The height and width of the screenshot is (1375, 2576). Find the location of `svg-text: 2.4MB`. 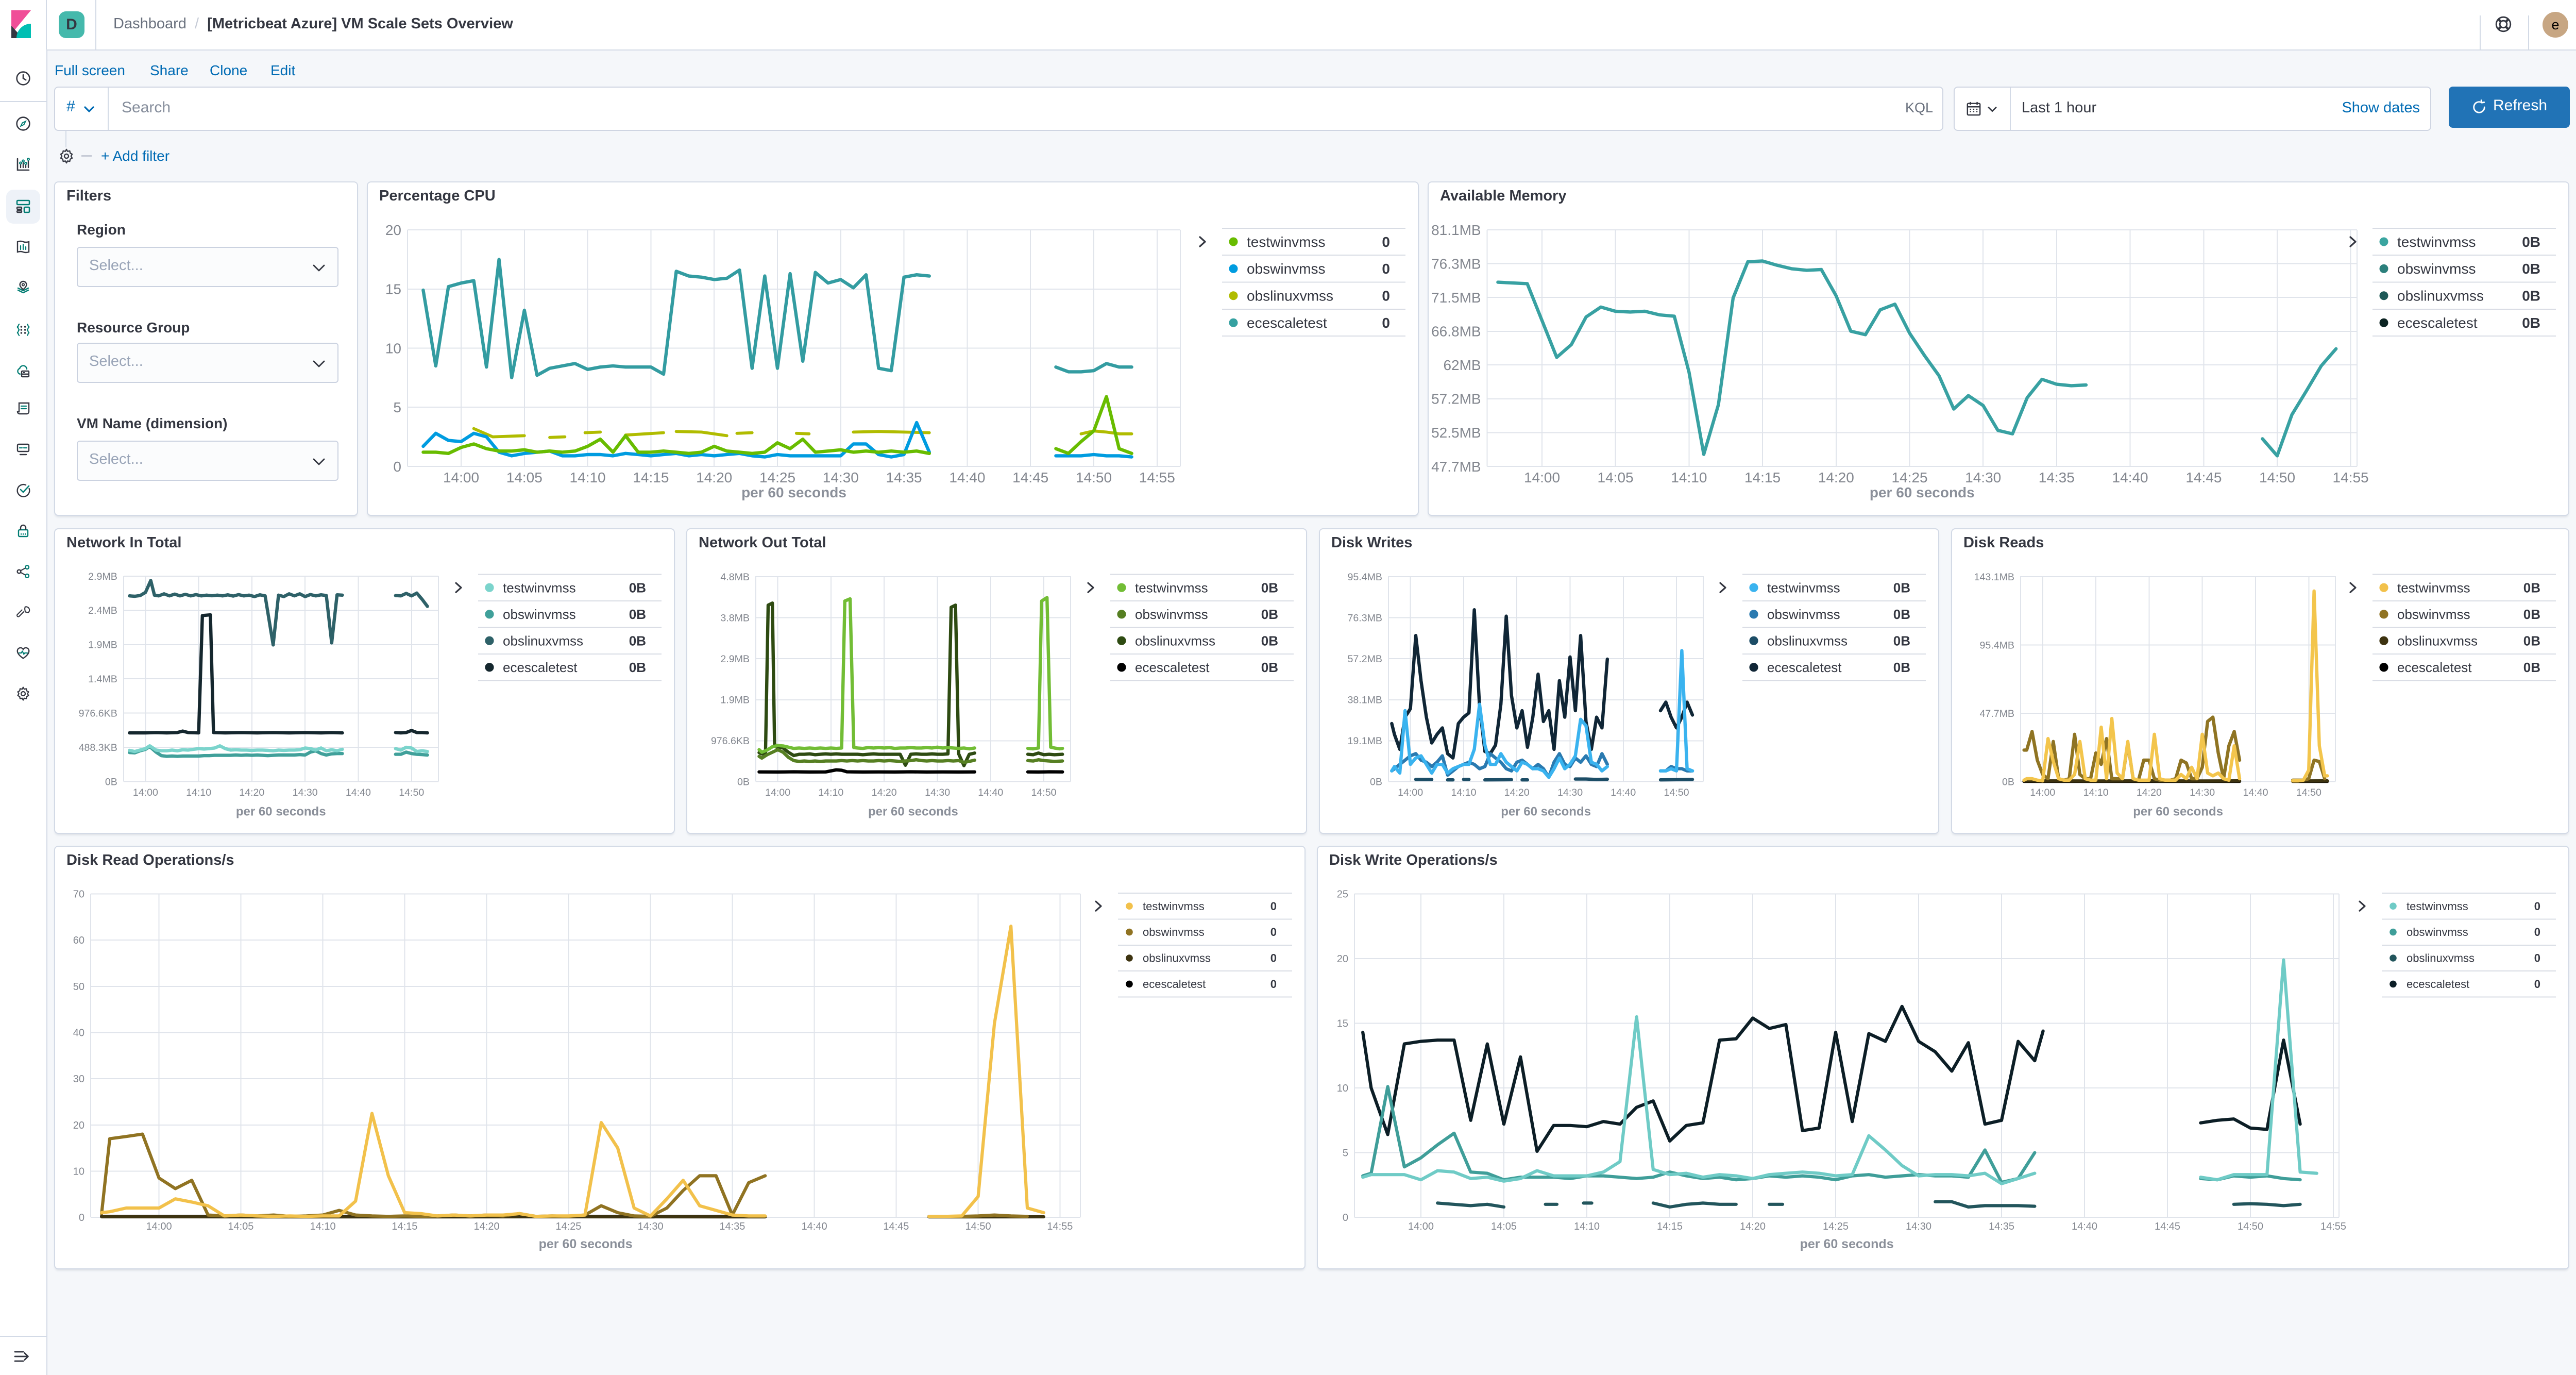

svg-text: 2.4MB is located at coordinates (102, 610).